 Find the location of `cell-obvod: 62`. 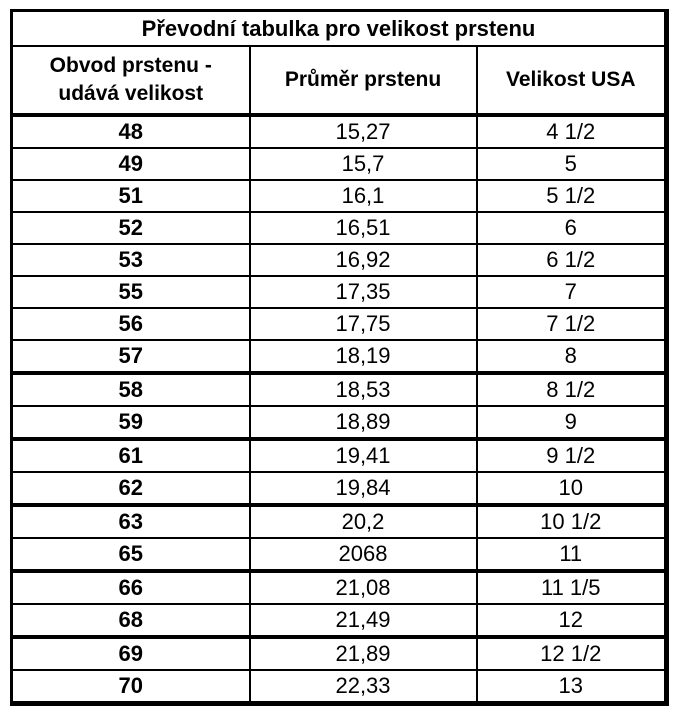

cell-obvod: 62 is located at coordinates (130, 487).